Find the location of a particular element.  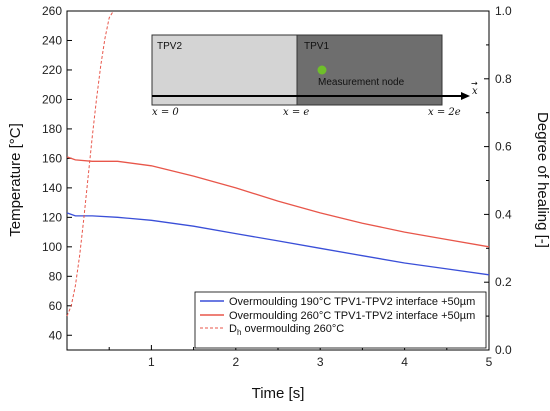

x-tick-labels: 1 2 3 4 5 is located at coordinates (320, 362).